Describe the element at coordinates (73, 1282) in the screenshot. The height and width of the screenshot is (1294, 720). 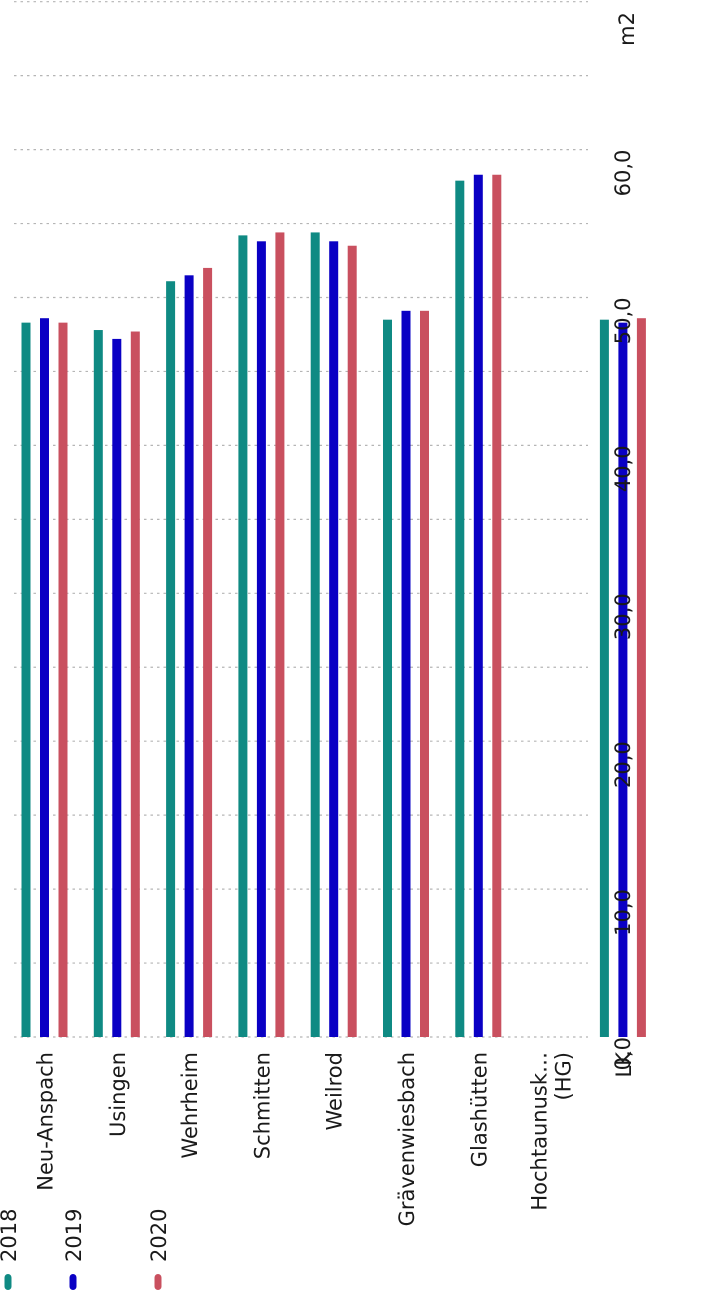
I see `legend-swatch-2019` at that location.